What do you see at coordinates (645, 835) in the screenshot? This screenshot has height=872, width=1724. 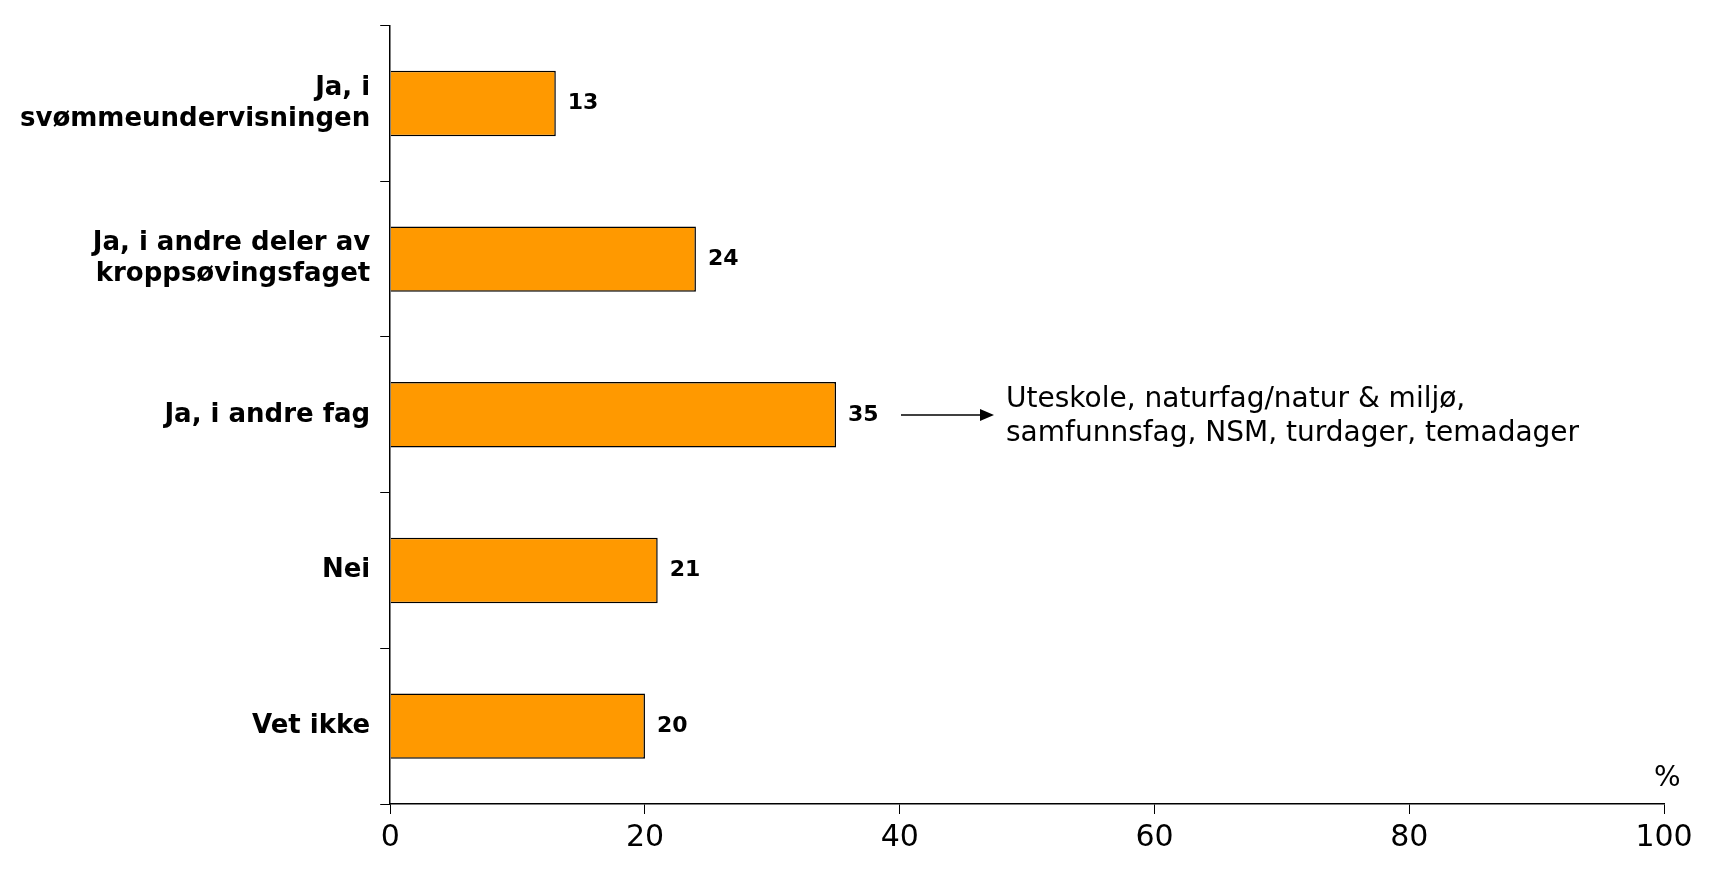 I see `x-tick-label: 20` at bounding box center [645, 835].